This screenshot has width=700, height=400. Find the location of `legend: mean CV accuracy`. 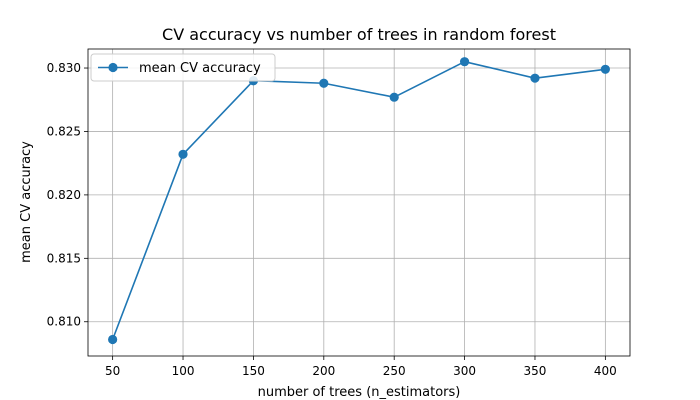

legend: mean CV accuracy is located at coordinates (183, 67).